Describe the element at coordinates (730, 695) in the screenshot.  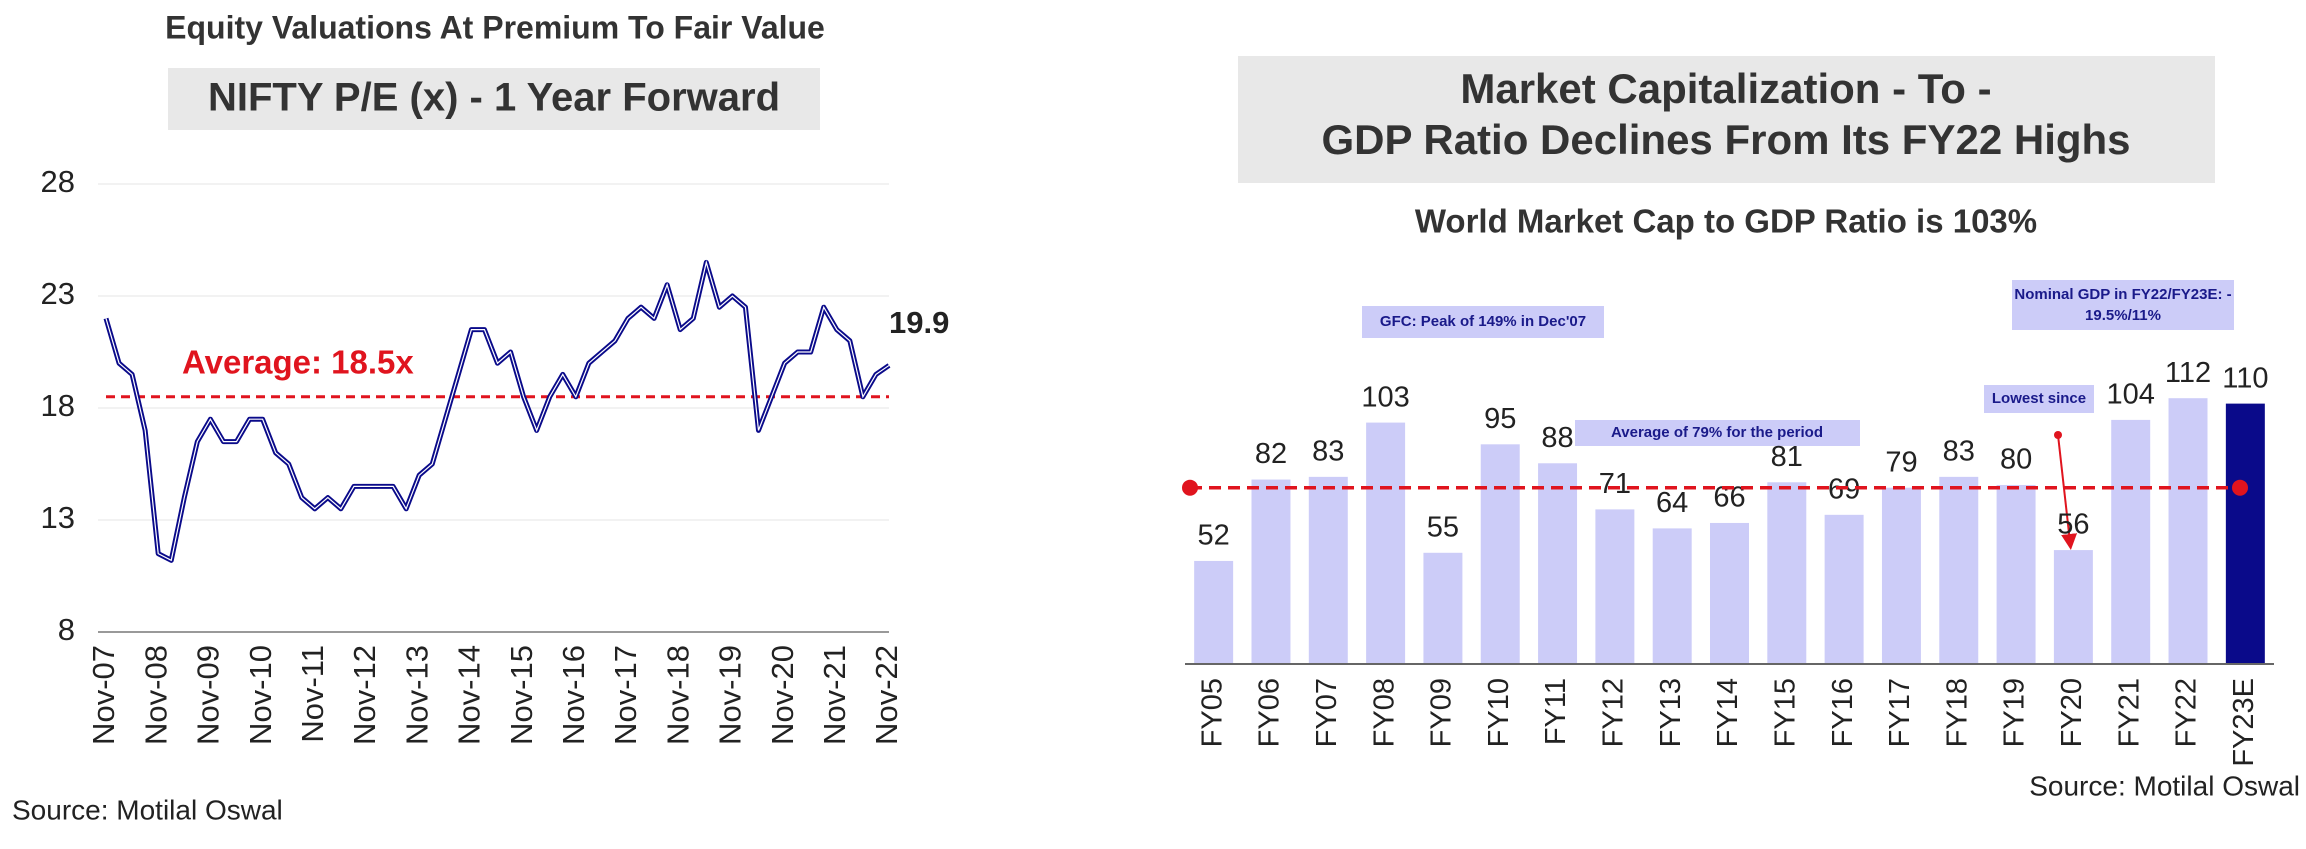
I see `x-tick-label: Nov-19` at that location.